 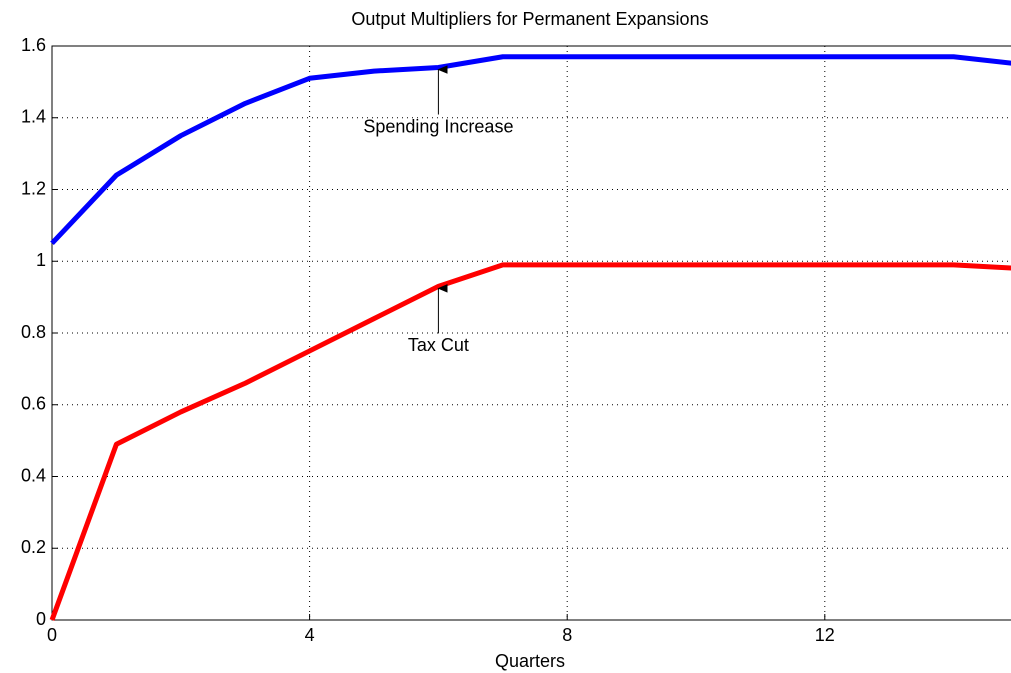 I want to click on annotation: Spending Increase, so click(x=438, y=126).